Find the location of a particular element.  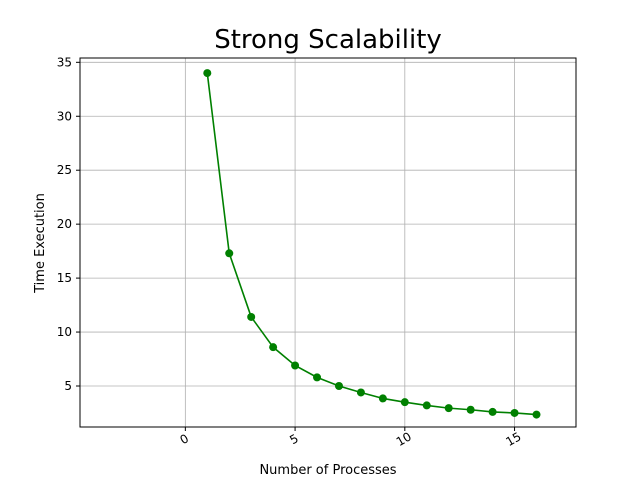

chart-title: Strong Scalability is located at coordinates (328, 40).